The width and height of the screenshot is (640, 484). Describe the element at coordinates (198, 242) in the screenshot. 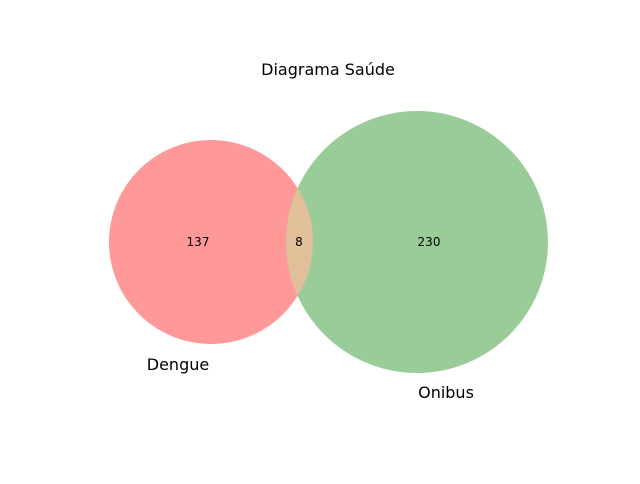

I see `count-only-dengue: 137` at that location.